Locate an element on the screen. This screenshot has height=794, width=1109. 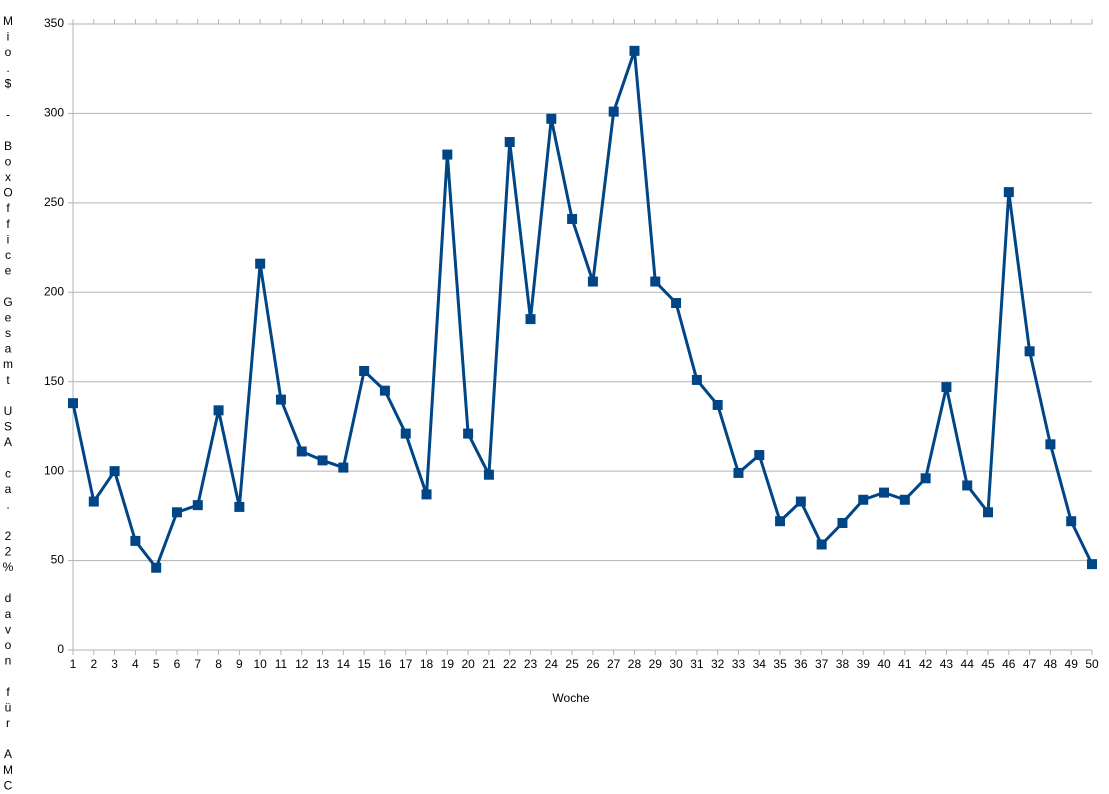
x-tick-label: 11 is located at coordinates (281, 664).